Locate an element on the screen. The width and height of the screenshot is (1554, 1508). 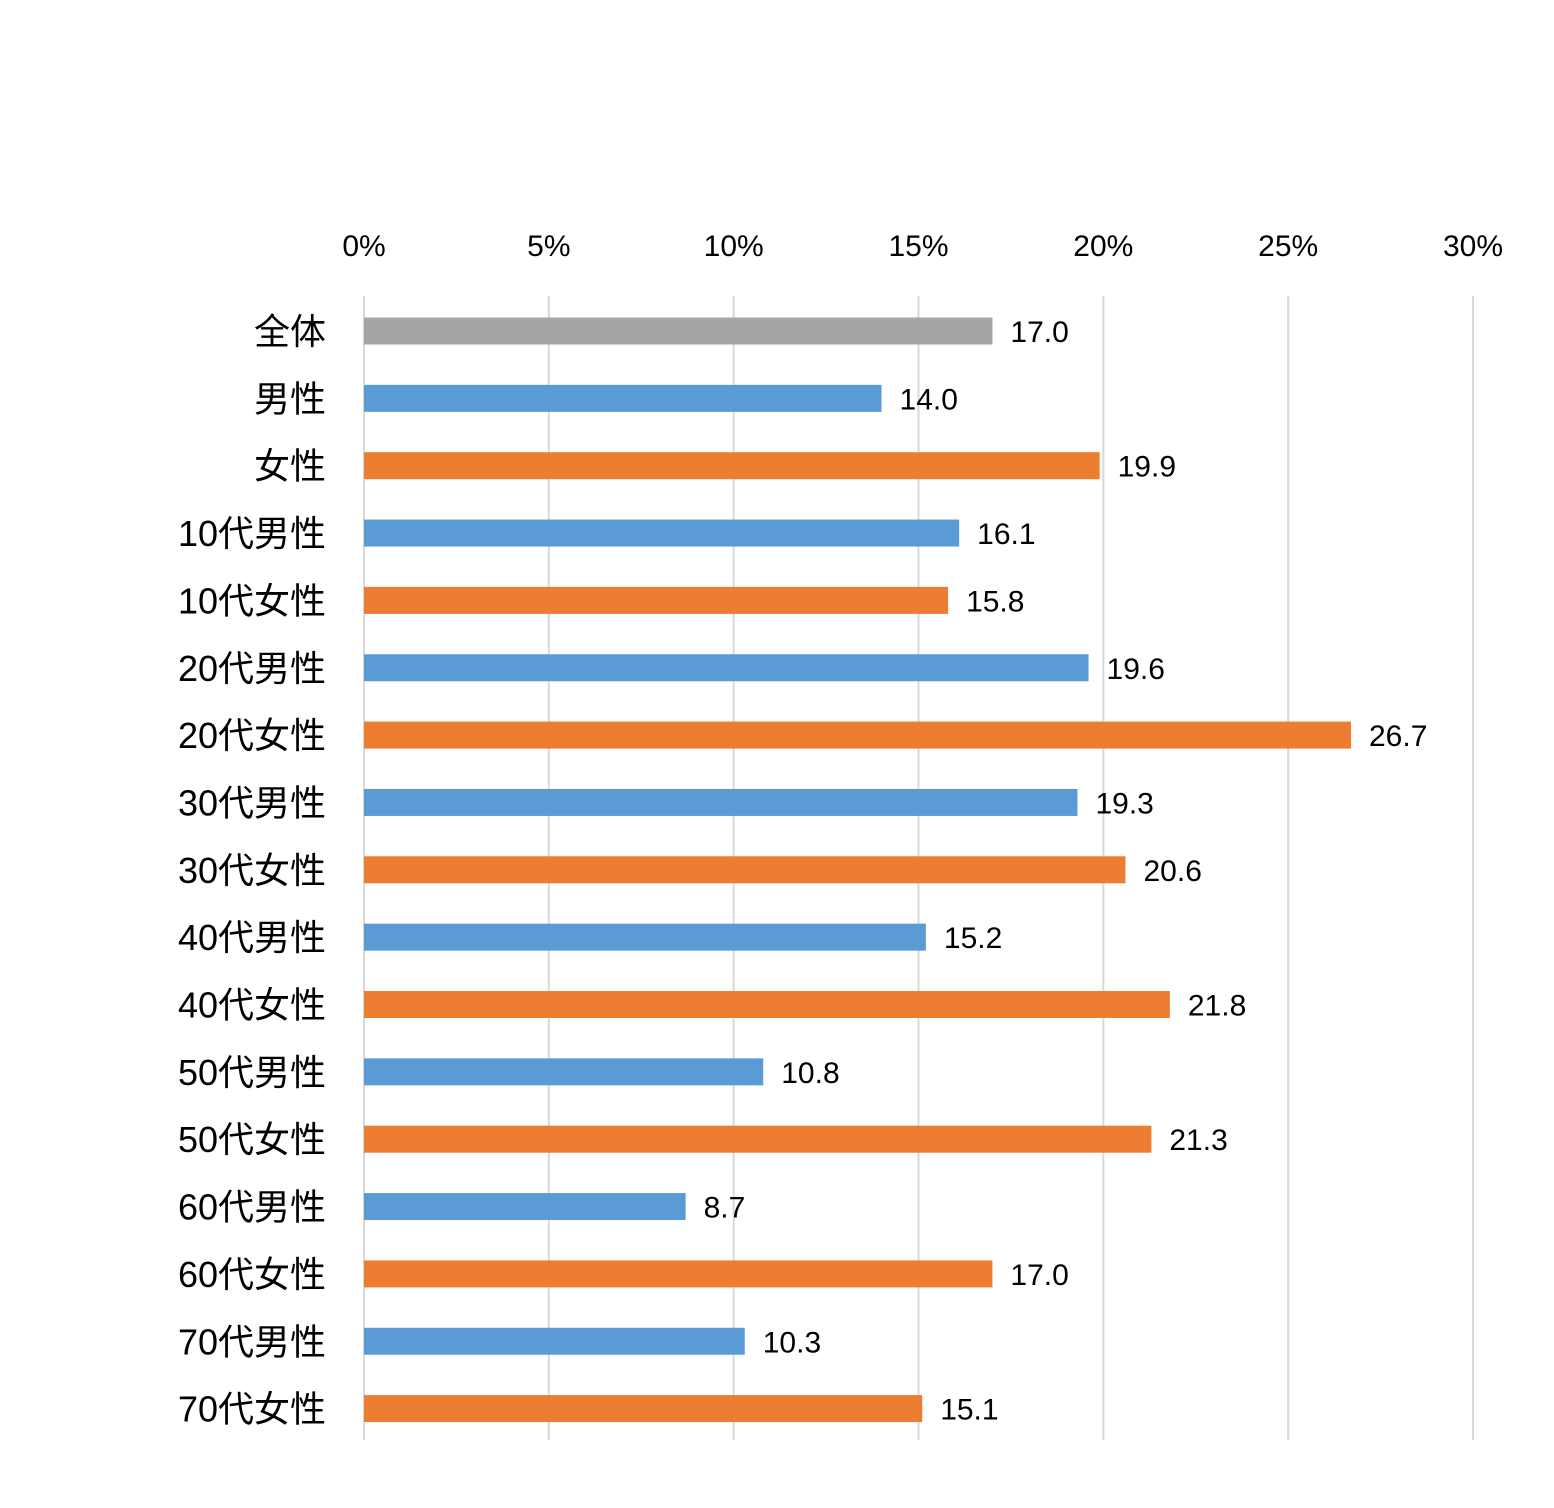
x-axis-ticks: 0% 5% 10% 15% 20% 25% 30% is located at coordinates (922, 246).